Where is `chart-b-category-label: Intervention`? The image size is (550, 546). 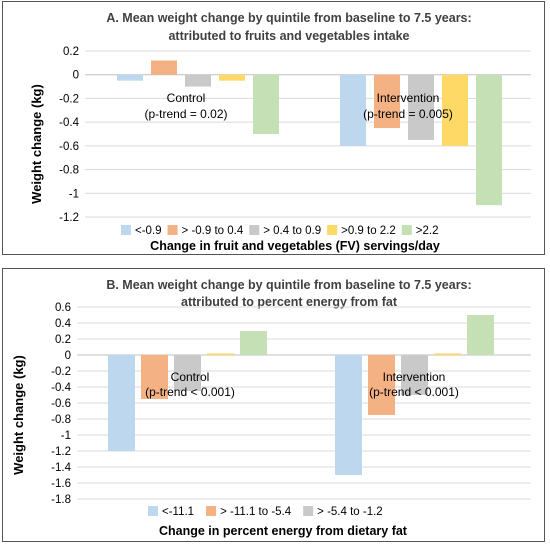
chart-b-category-label: Intervention is located at coordinates (414, 377).